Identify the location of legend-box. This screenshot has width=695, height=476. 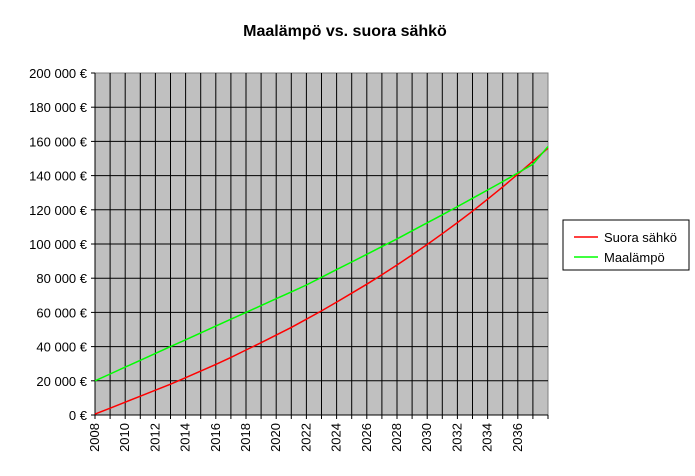
(626, 245).